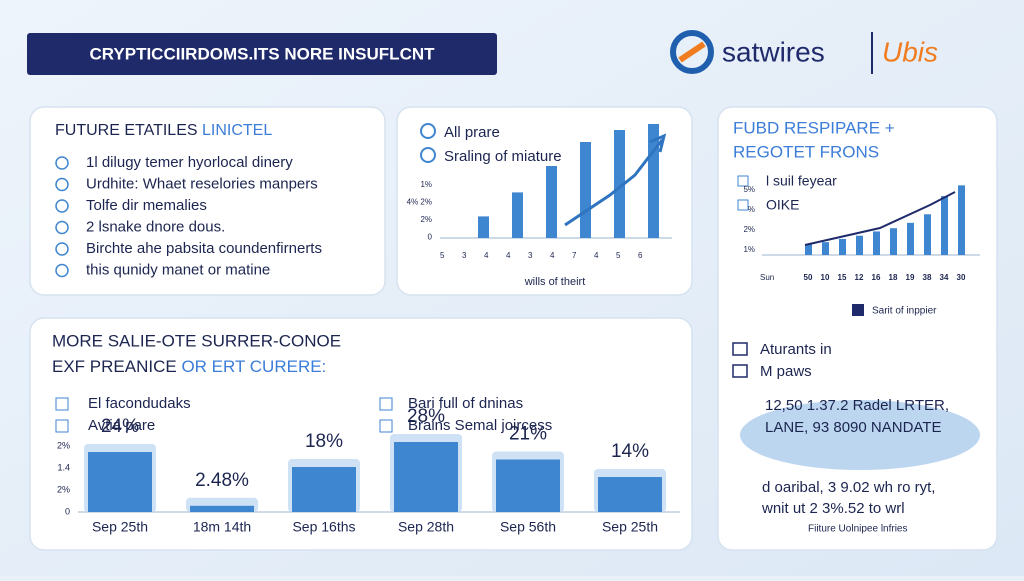  What do you see at coordinates (858, 529) in the screenshot?
I see `footer-text: Fiiture Uolnipee lnfries` at bounding box center [858, 529].